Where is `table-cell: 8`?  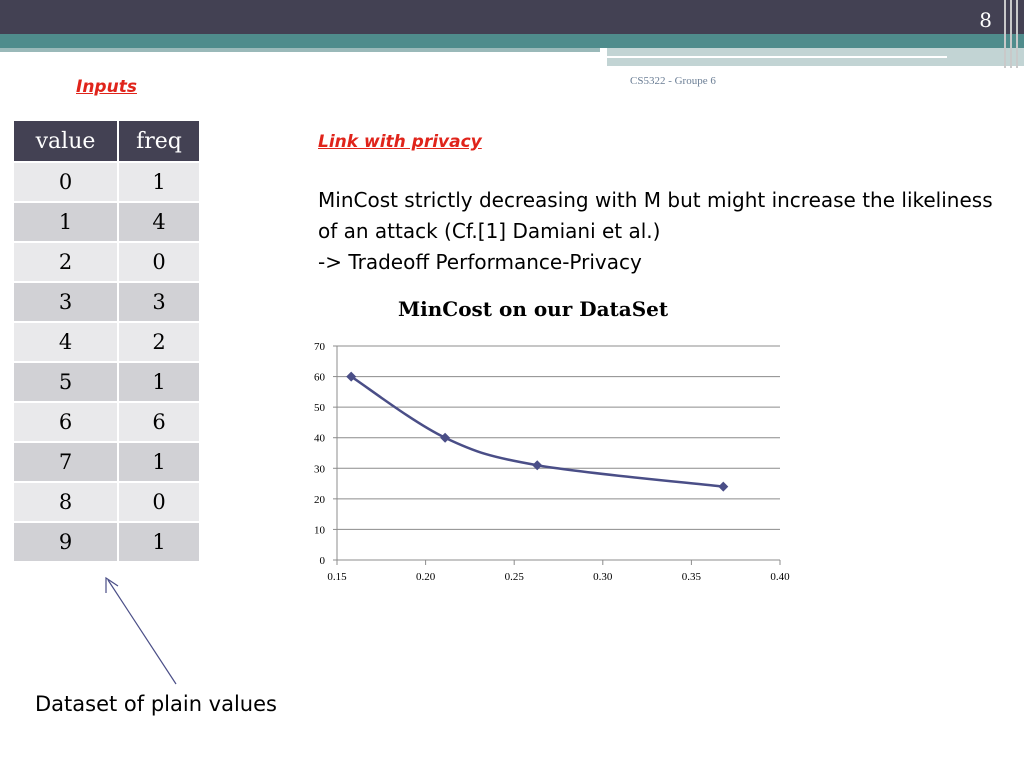
table-cell: 8 is located at coordinates (65, 502).